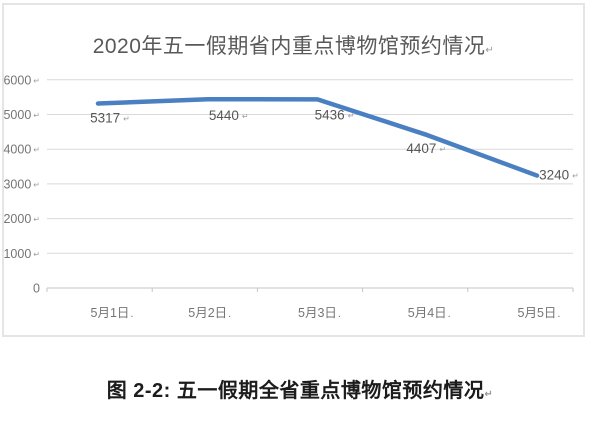 This screenshot has height=440, width=600. Describe the element at coordinates (429, 313) in the screenshot. I see `x-axis-tick-label: 5月4日.` at that location.